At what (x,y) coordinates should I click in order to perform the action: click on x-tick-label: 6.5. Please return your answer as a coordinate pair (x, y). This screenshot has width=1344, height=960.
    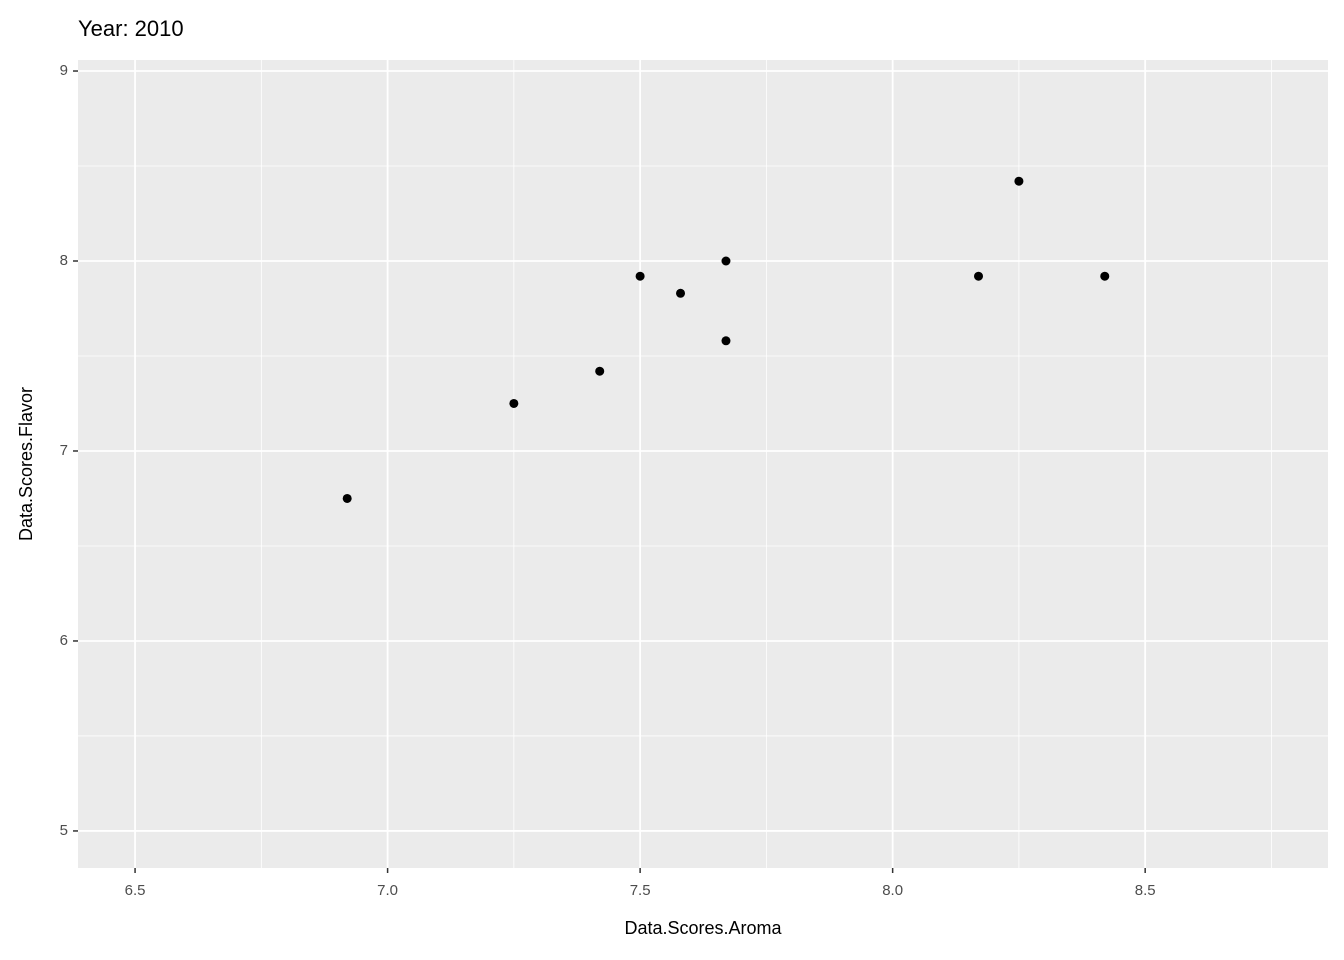
    Looking at the image, I should click on (135, 890).